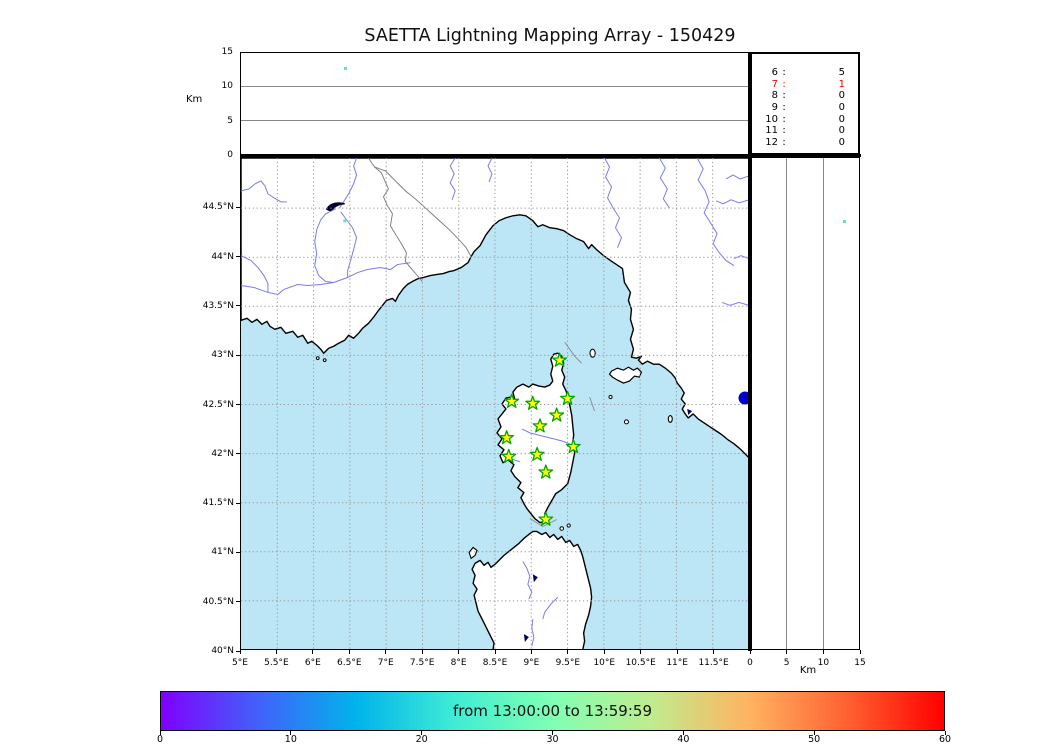 The image size is (1050, 750). What do you see at coordinates (640, 663) in the screenshot?
I see `lon-tick-label: 10.5°E` at bounding box center [640, 663].